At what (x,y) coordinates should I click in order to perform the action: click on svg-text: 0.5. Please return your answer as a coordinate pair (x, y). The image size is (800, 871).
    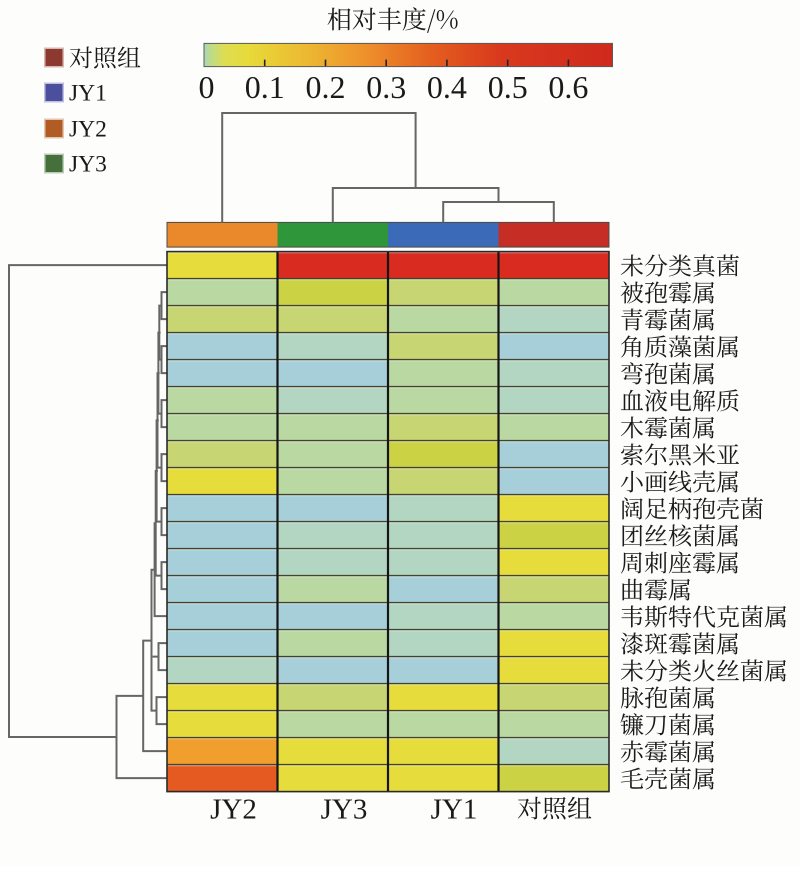
    Looking at the image, I should click on (508, 87).